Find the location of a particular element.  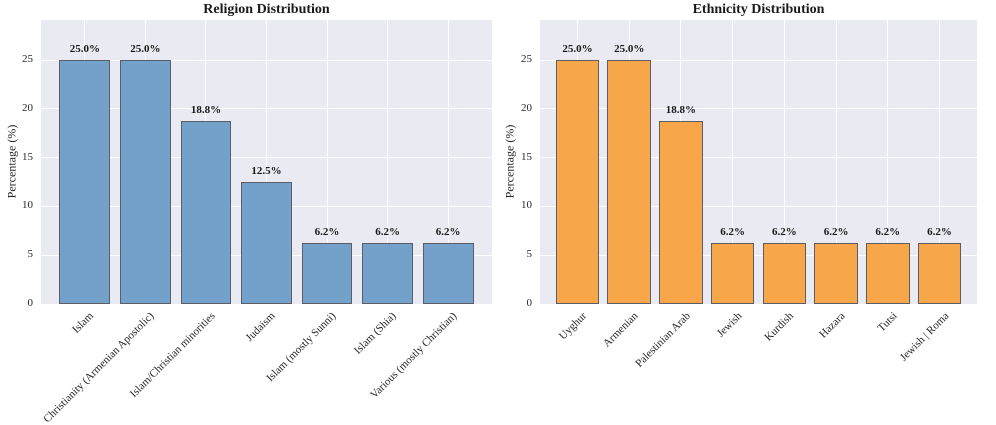

x-tick-label: Judaism is located at coordinates (260, 327).